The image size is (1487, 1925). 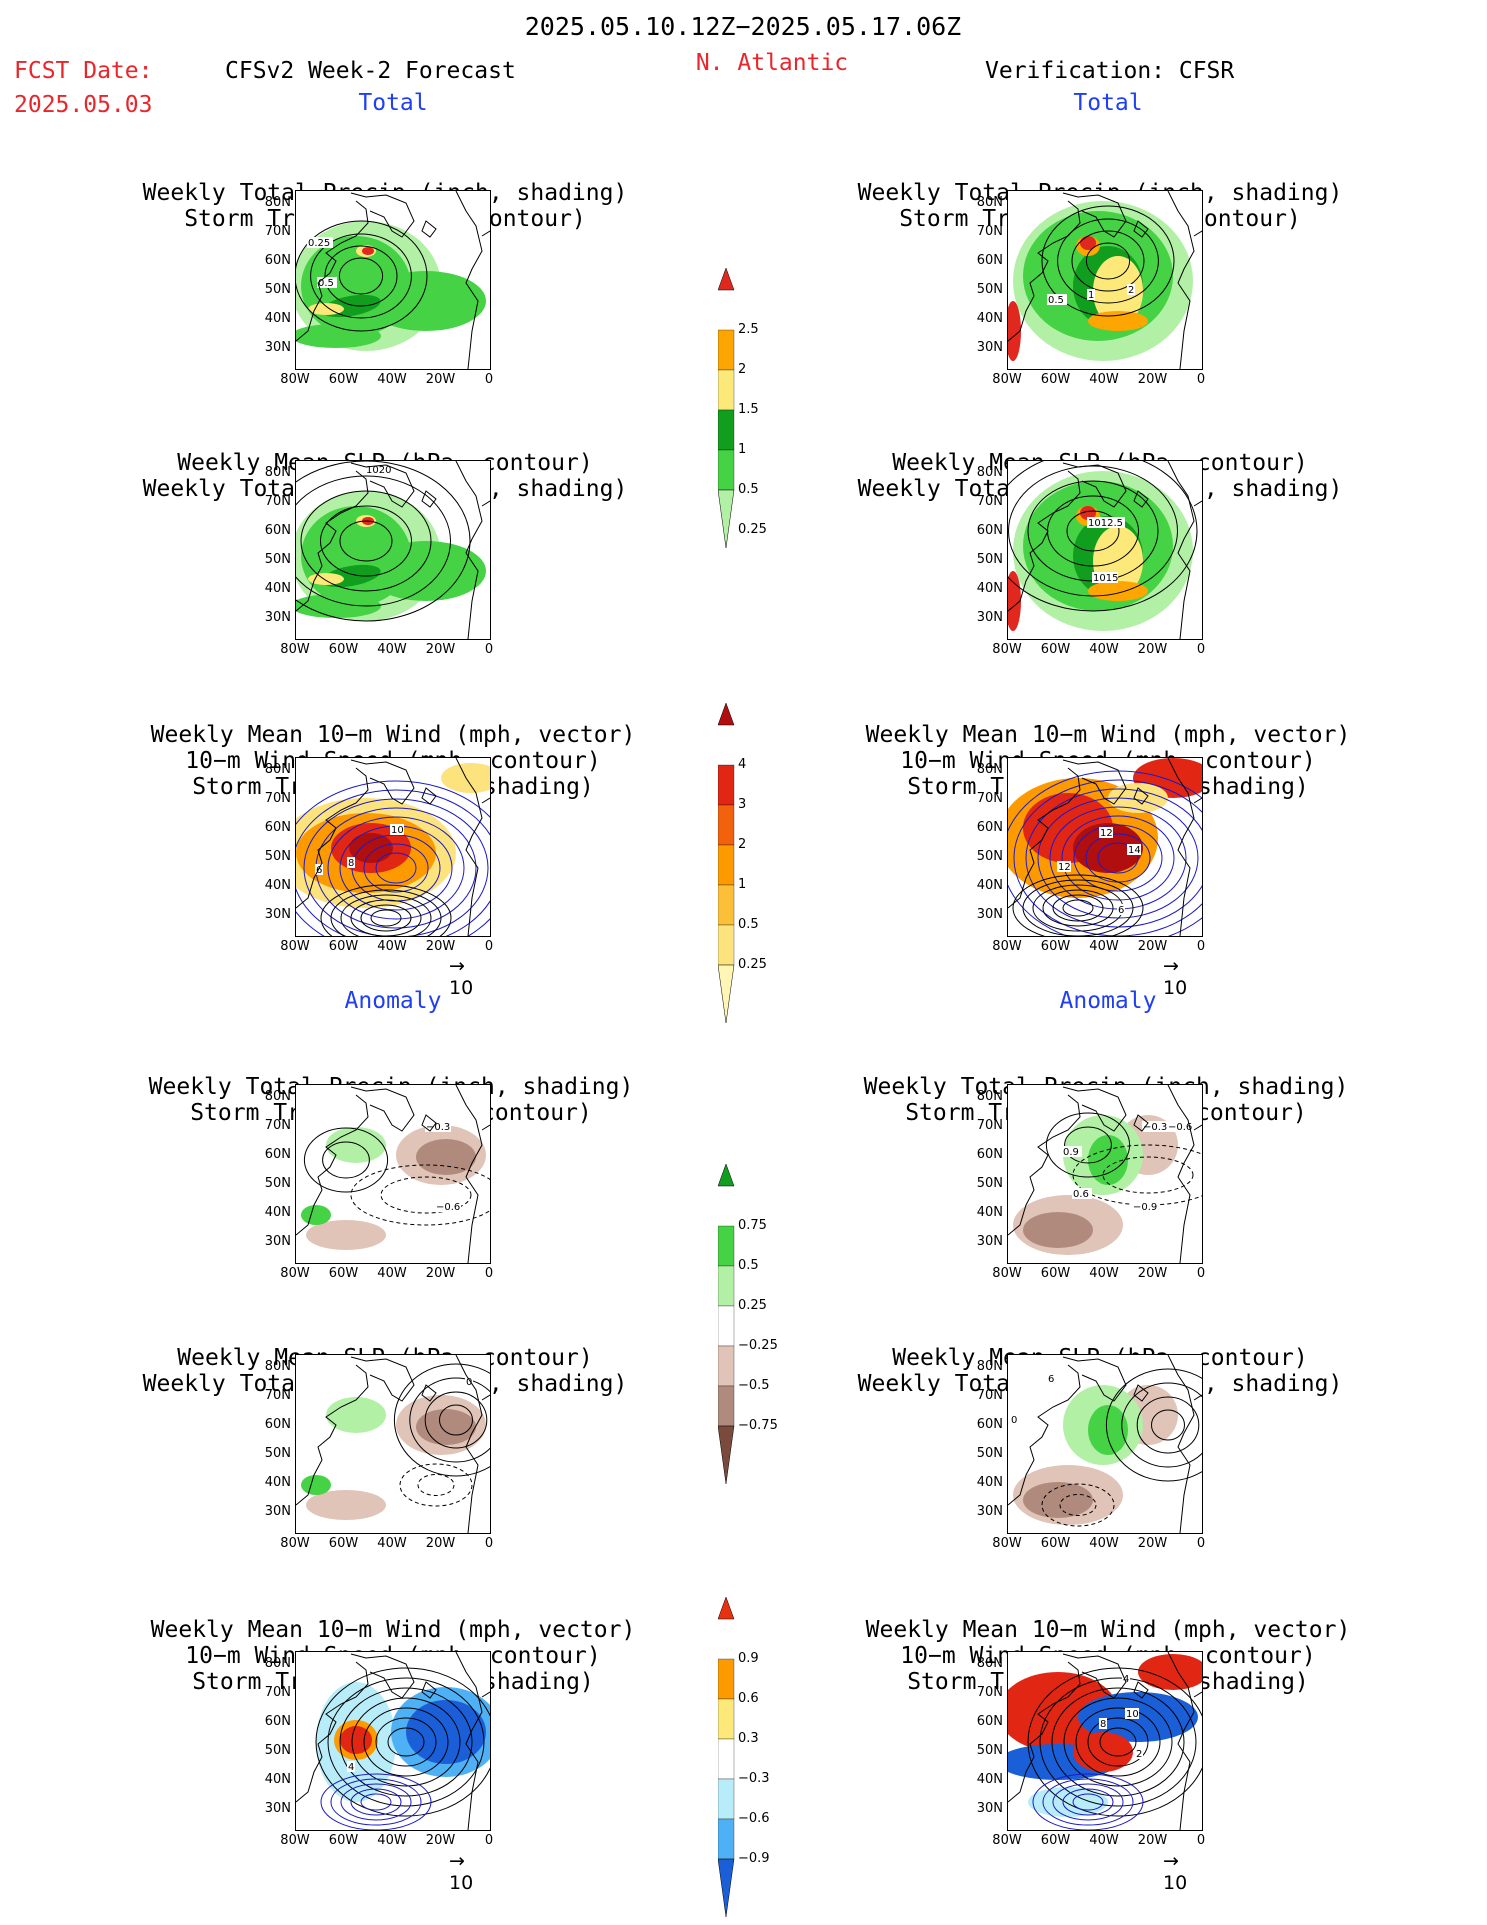 I want to click on left-total-label: Total, so click(x=393, y=103).